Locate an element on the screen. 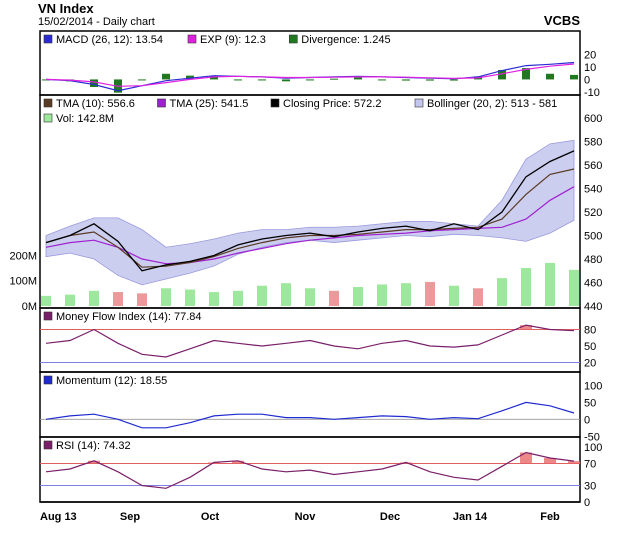  legend-label: Closing Price: 572.2 is located at coordinates (332, 104).